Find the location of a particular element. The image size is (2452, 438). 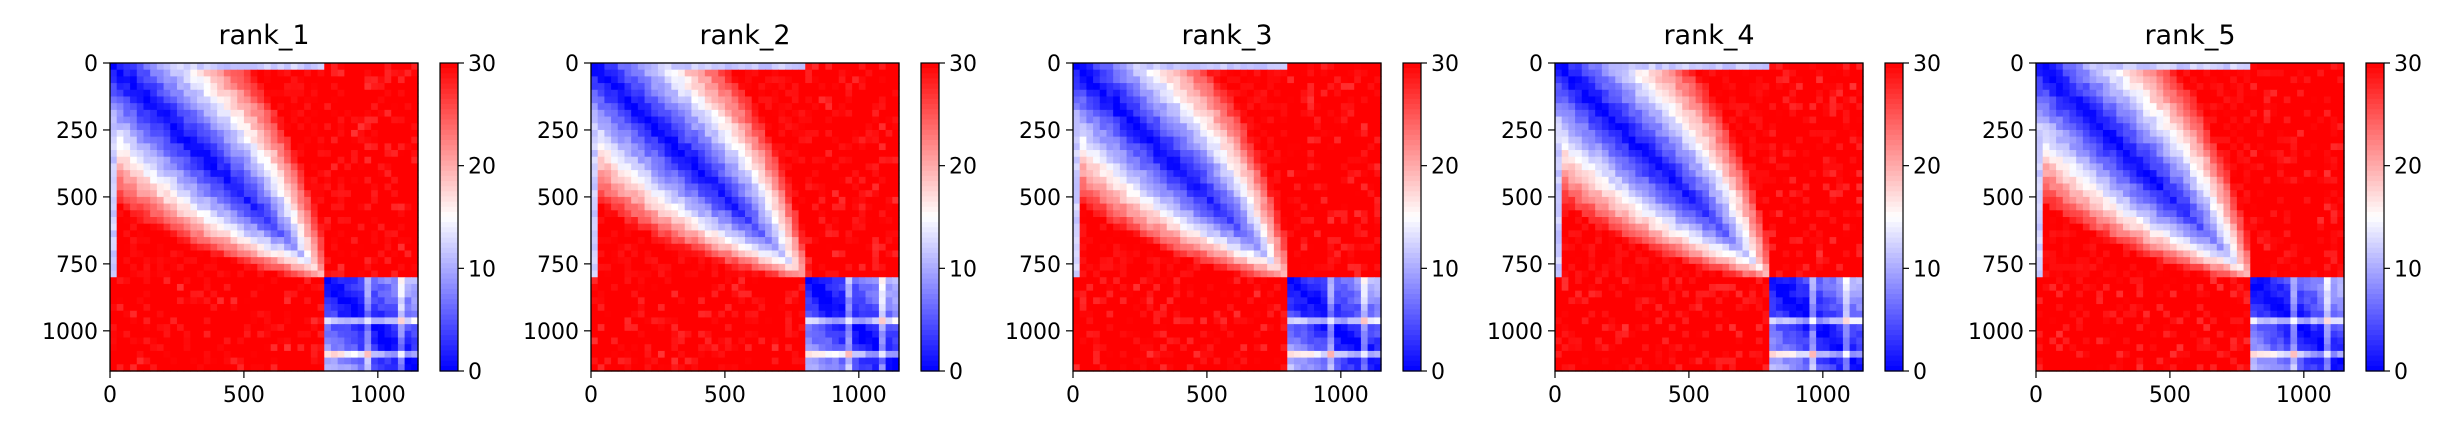

colorbar-tick-label: 0 is located at coordinates (956, 372).